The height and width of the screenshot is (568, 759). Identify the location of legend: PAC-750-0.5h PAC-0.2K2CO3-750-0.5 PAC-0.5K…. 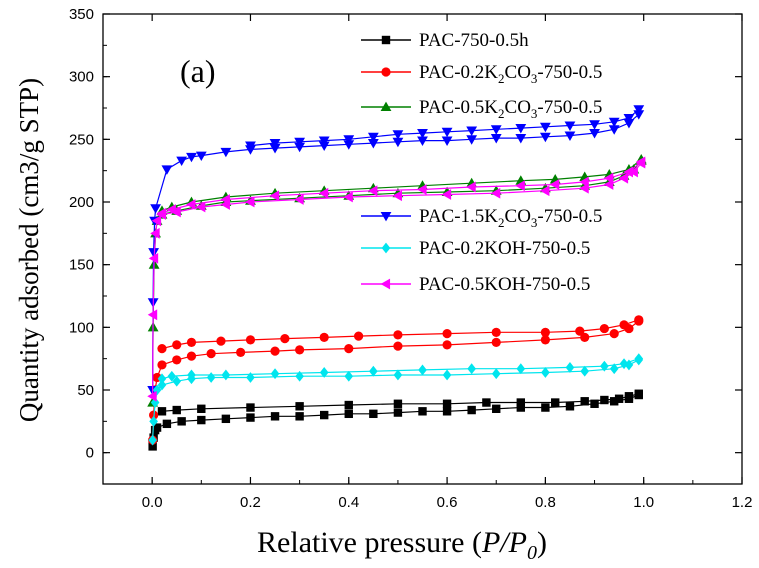
(481, 162).